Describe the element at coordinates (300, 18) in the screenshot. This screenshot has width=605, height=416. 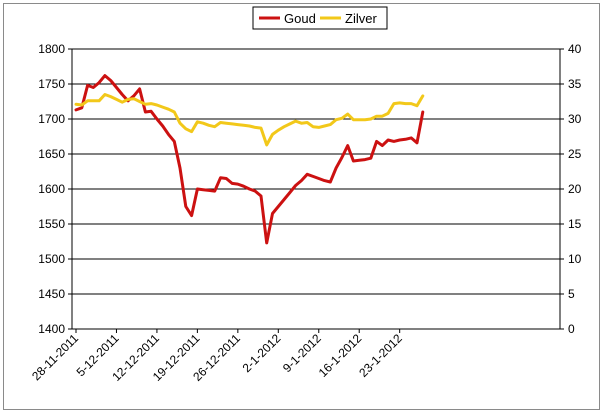
I see `legend-label-goud: Goud` at that location.